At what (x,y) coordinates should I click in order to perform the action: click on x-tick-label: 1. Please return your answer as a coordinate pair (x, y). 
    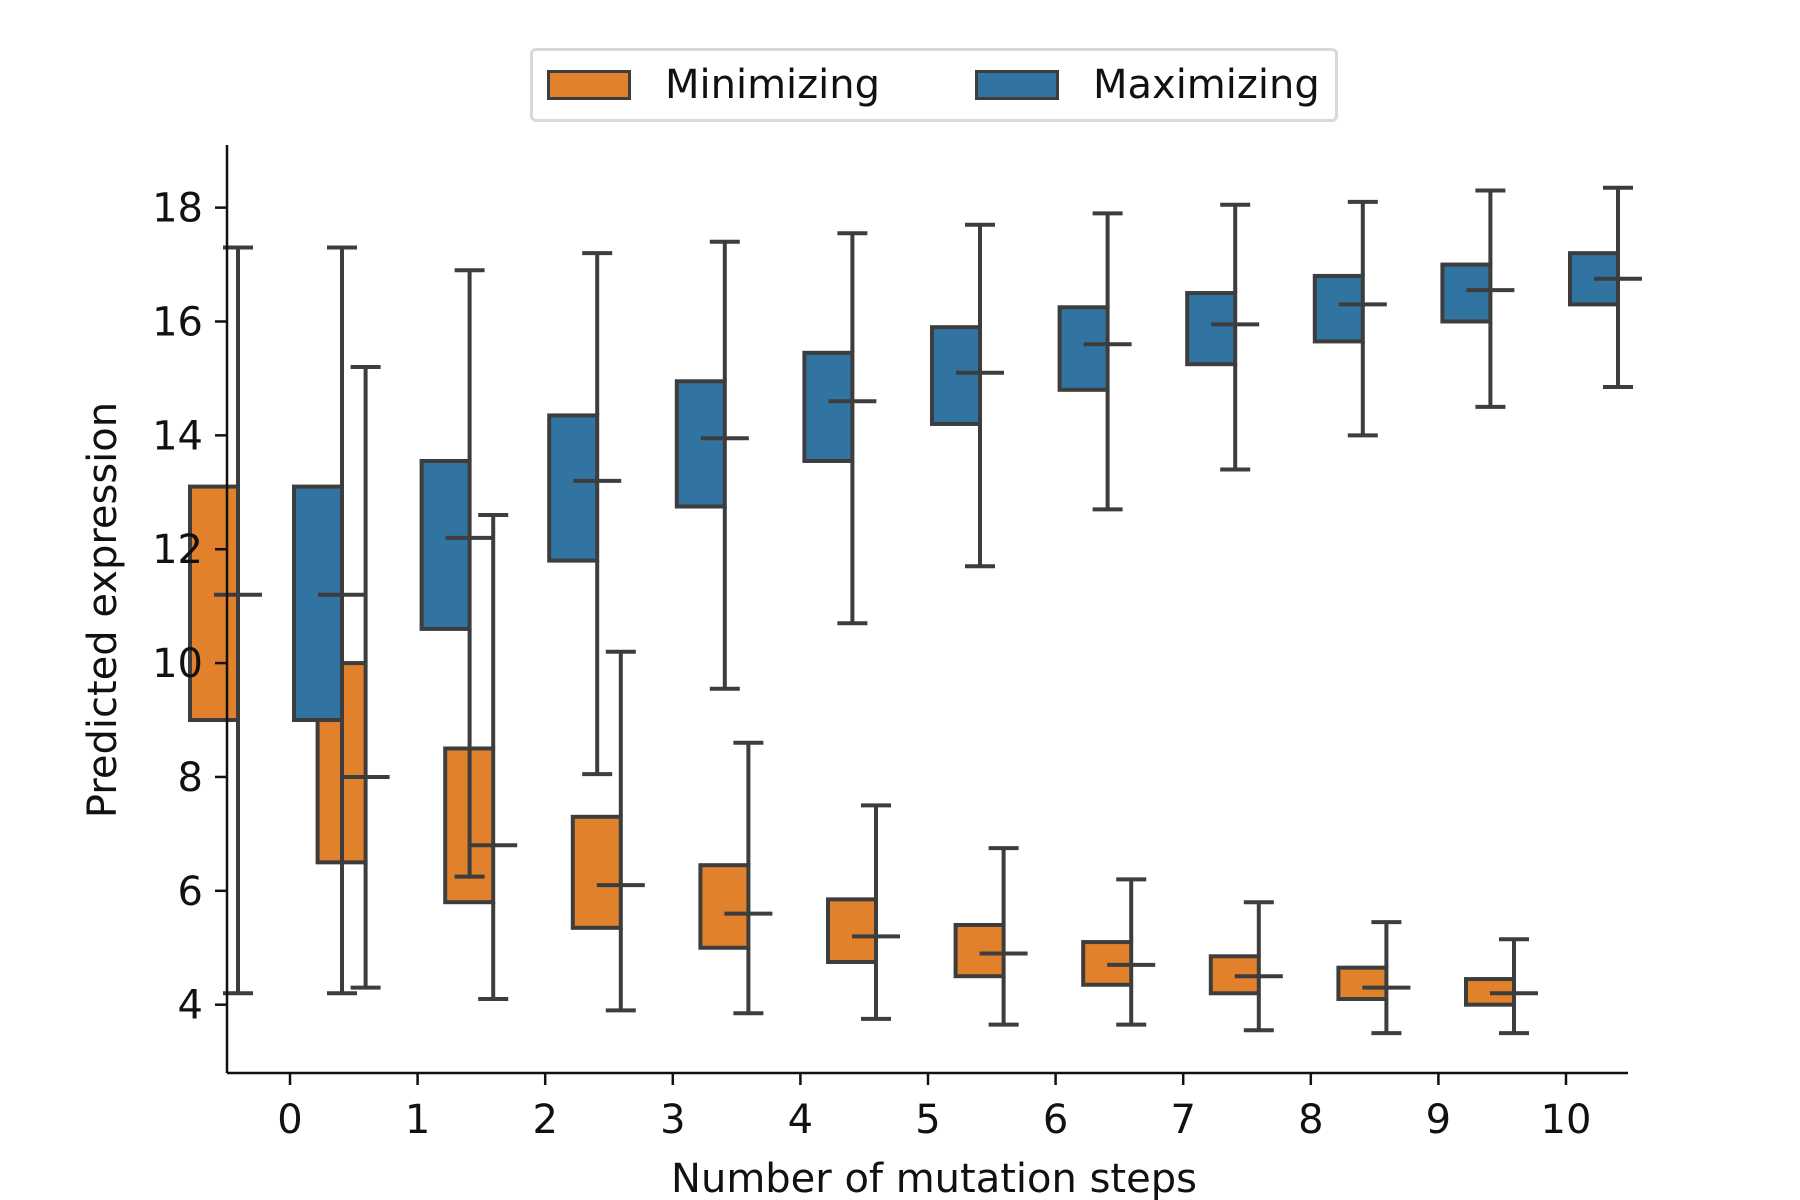
    Looking at the image, I should click on (417, 1120).